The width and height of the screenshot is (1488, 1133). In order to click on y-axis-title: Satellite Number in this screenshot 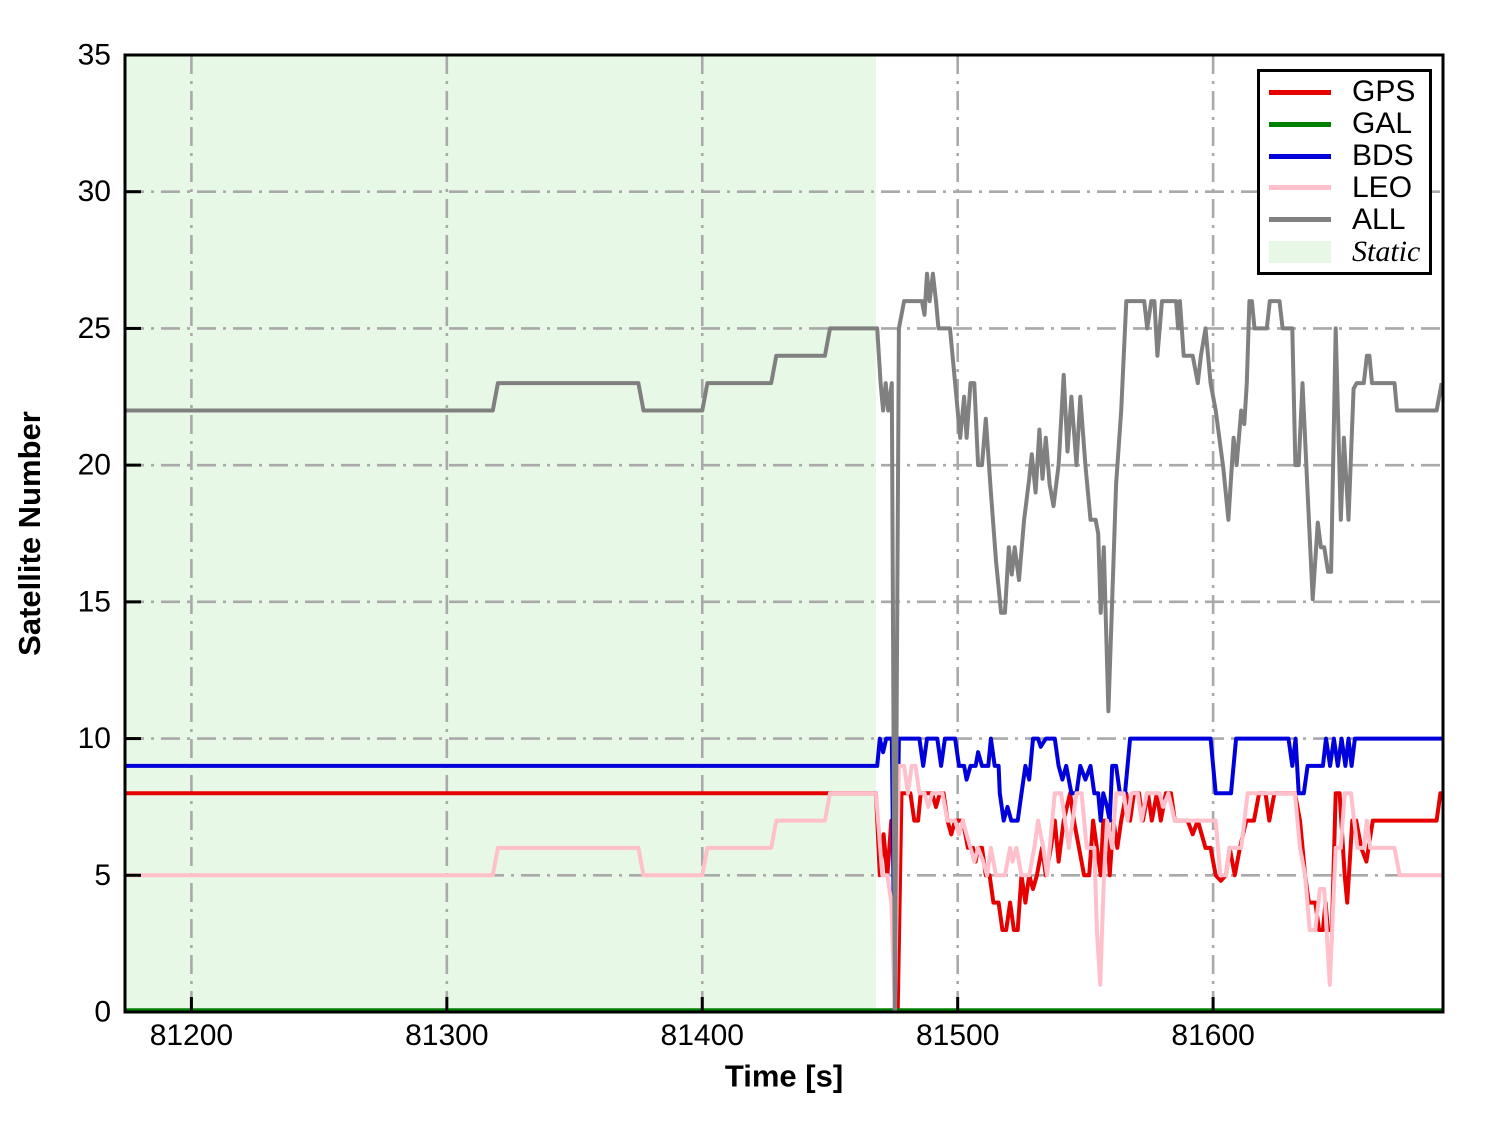, I will do `click(29, 533)`.